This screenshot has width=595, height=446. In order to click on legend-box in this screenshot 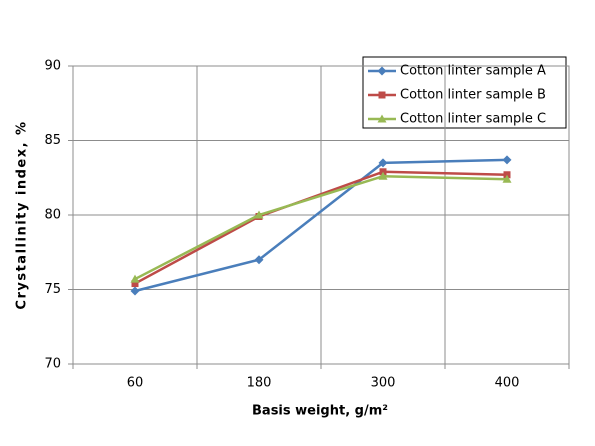, I will do `click(464, 92)`.